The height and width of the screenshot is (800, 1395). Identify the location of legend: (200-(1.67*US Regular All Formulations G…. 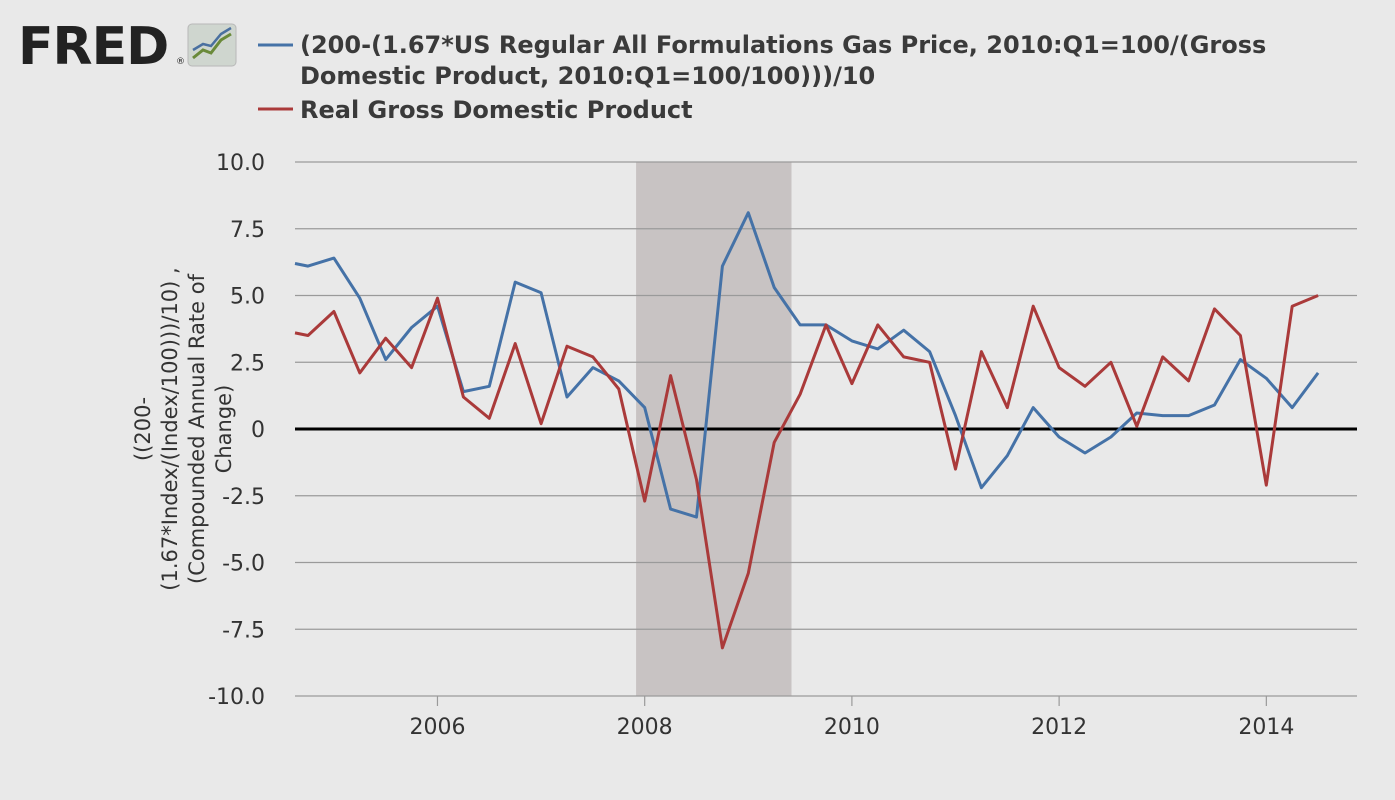
(762, 77).